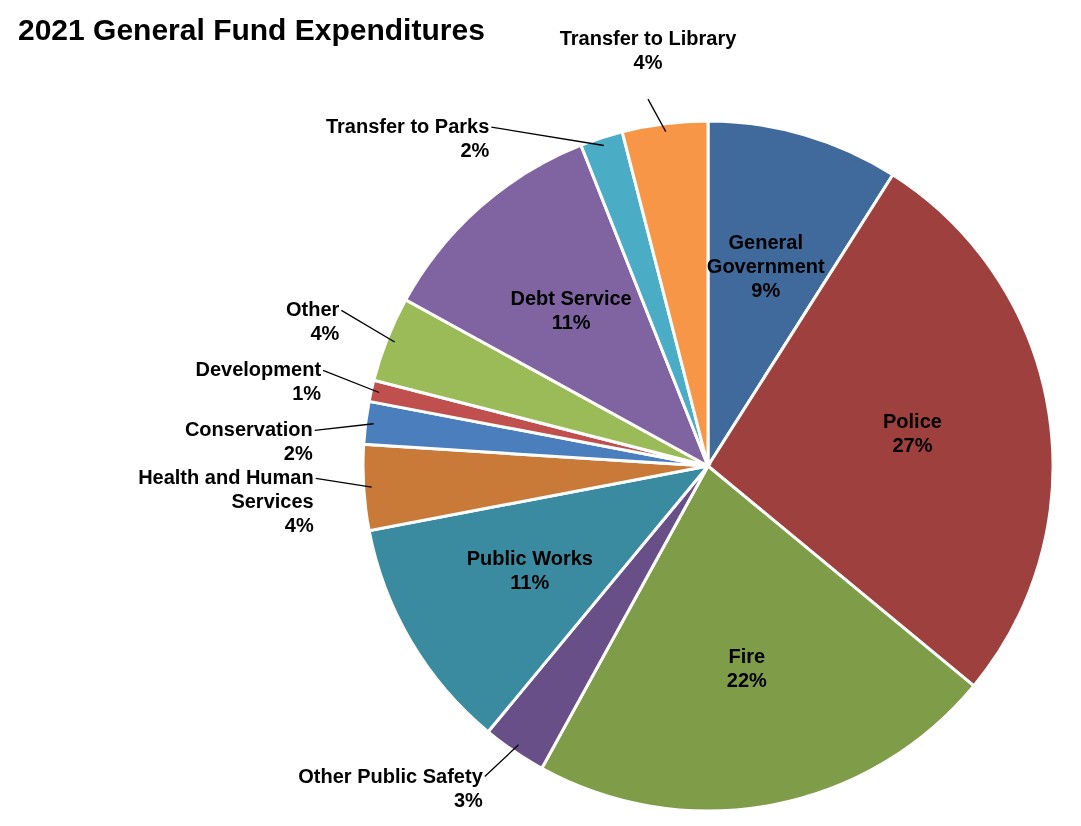 The width and height of the screenshot is (1081, 826). Describe the element at coordinates (648, 38) in the screenshot. I see `slice-label: Transfer to Library` at that location.